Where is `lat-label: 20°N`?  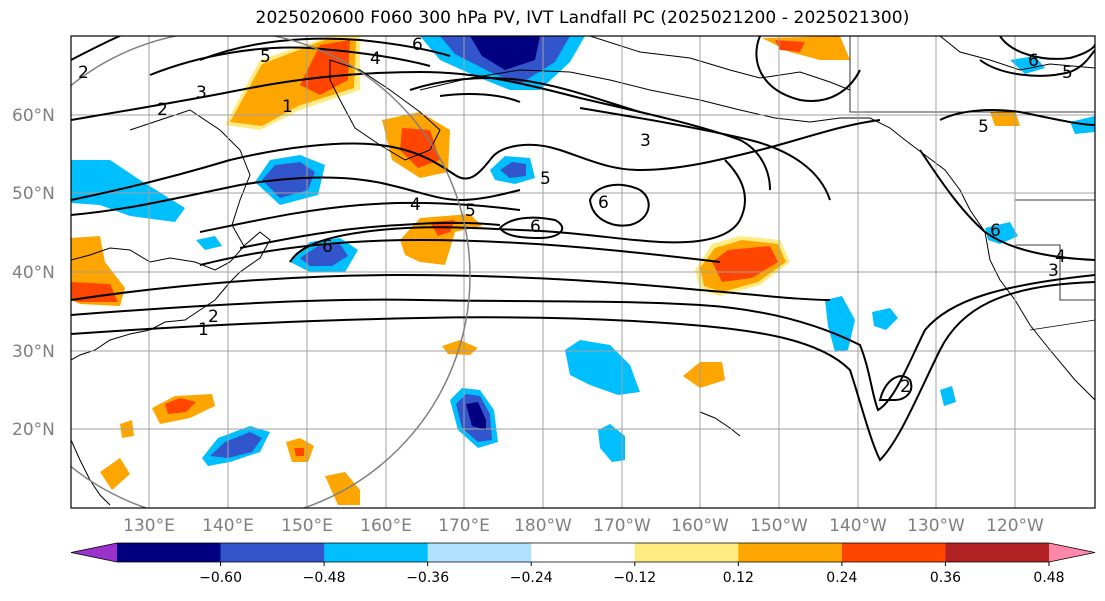 lat-label: 20°N is located at coordinates (33, 430).